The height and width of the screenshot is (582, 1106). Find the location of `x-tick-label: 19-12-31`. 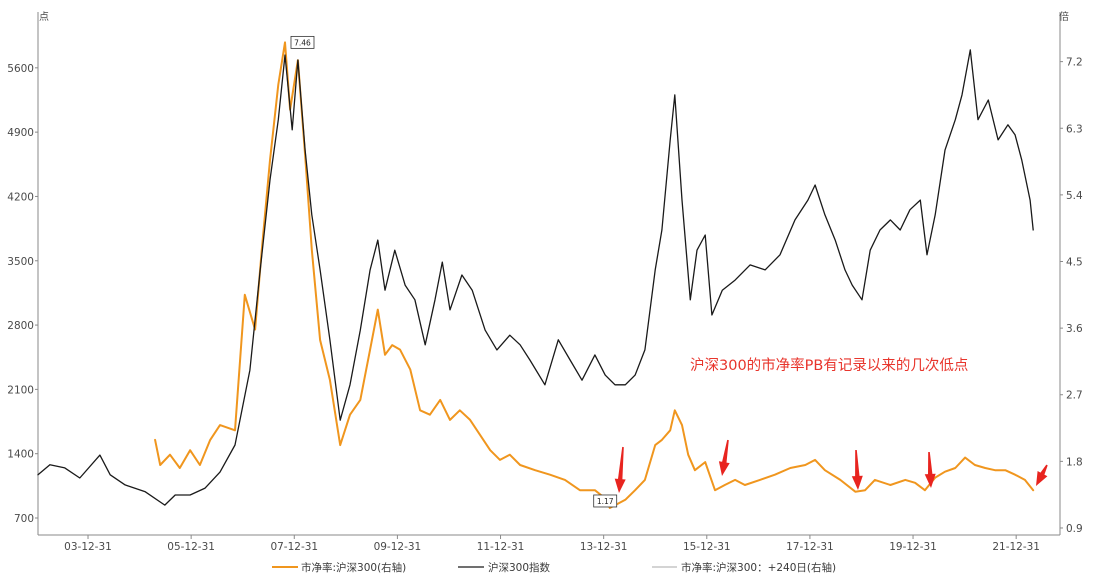

x-tick-label: 19-12-31 is located at coordinates (913, 547).